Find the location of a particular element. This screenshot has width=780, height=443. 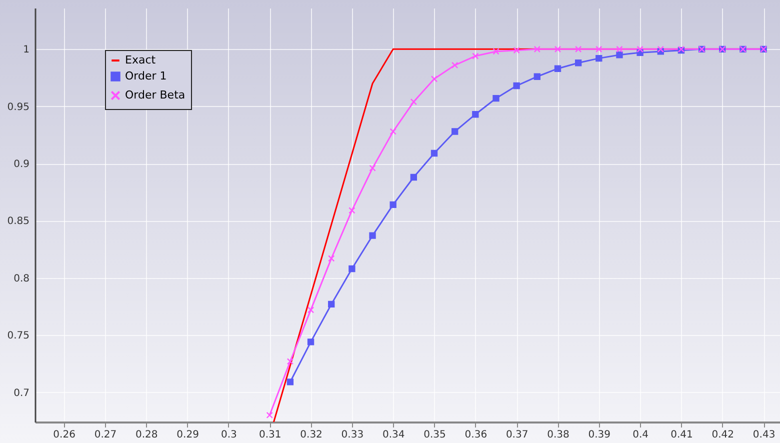

x-tick-label: 0.26 is located at coordinates (64, 435).